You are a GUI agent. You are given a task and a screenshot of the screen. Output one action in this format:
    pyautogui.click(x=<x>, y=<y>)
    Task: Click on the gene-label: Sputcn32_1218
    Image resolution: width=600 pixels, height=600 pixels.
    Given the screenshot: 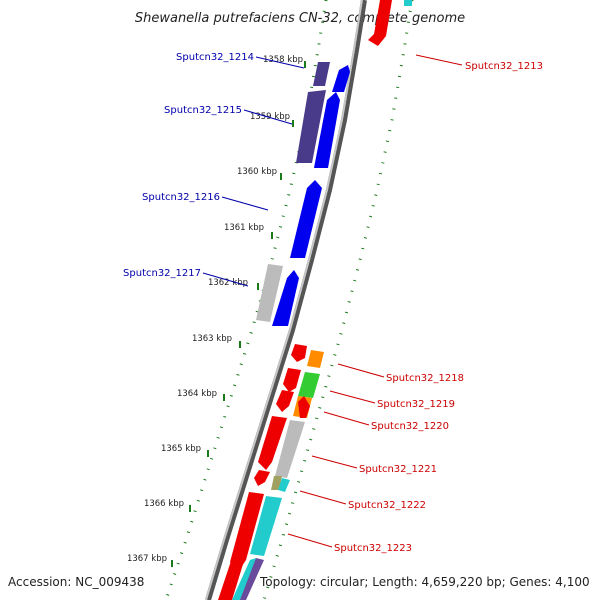 What is the action you would take?
    pyautogui.click(x=425, y=378)
    